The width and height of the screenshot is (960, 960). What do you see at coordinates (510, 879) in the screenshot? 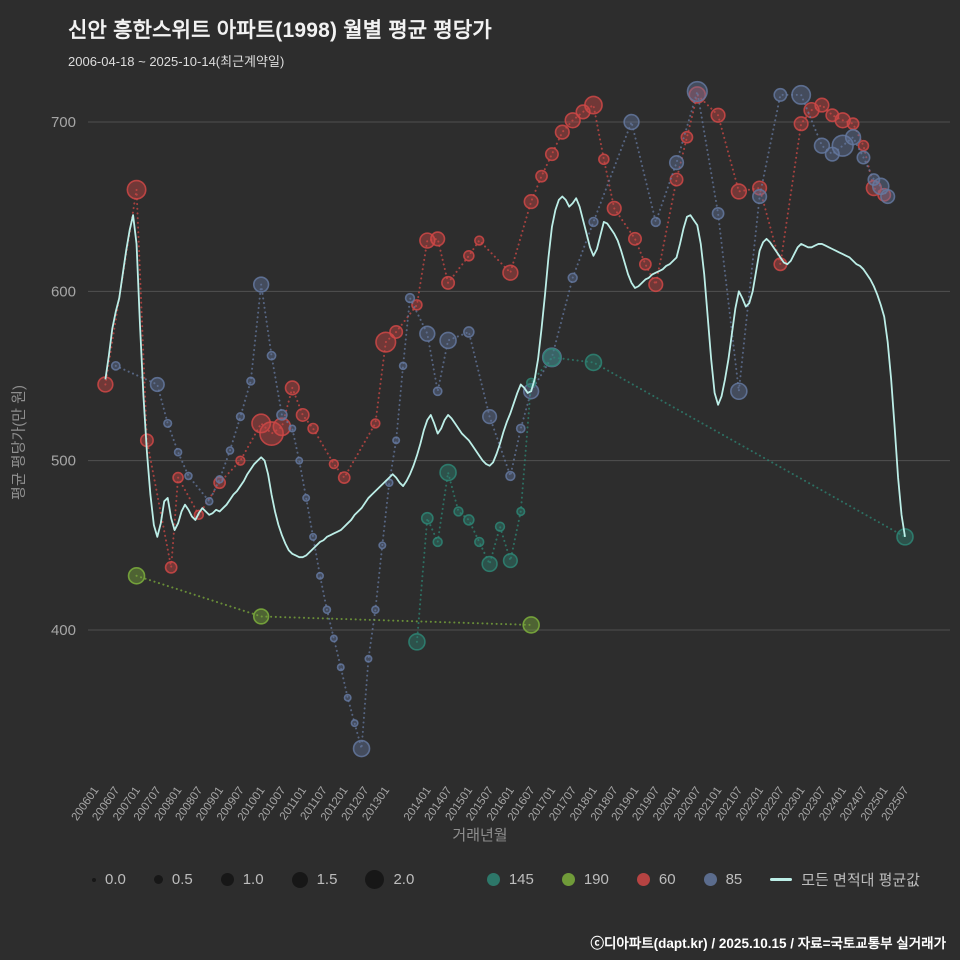
I see `series-legend-item-145: 145` at bounding box center [510, 879].